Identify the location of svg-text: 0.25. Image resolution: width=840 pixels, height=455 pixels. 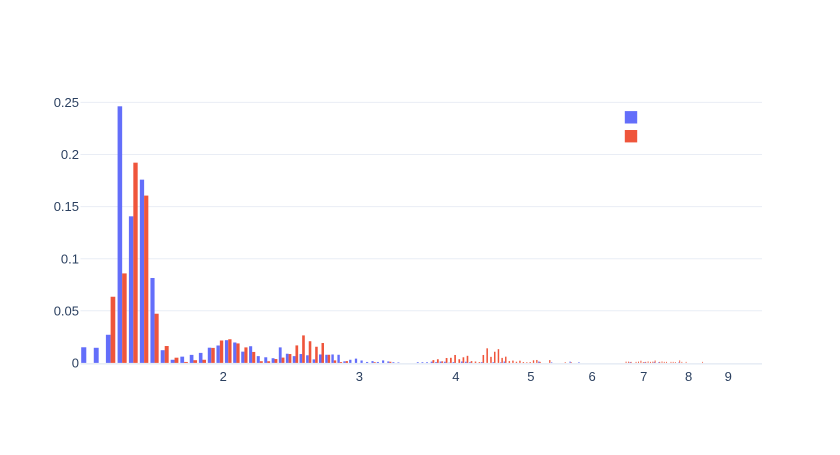
(66, 102).